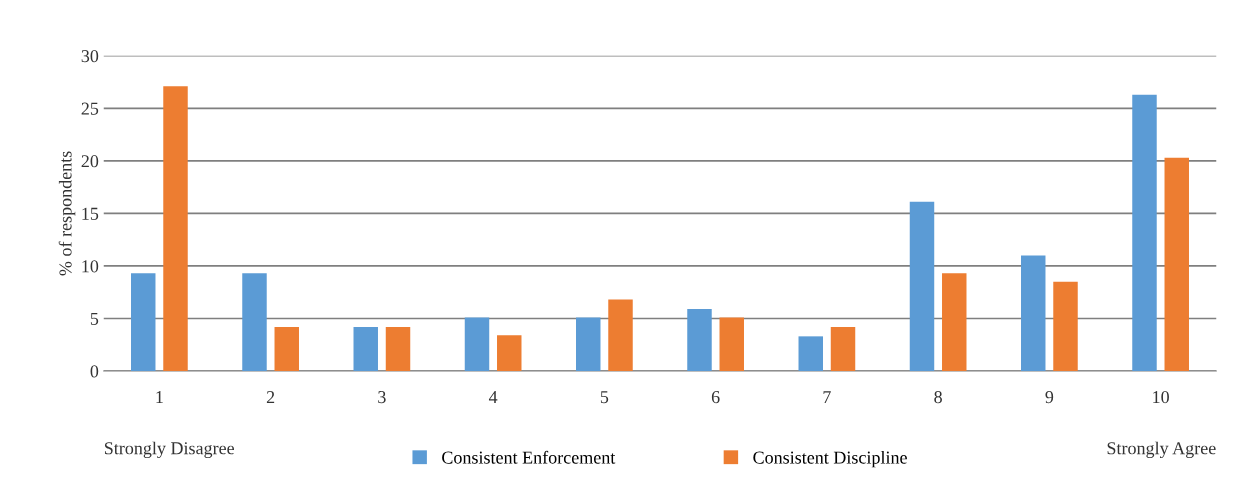  What do you see at coordinates (529, 457) in the screenshot?
I see `legend-label: Consistent Enforcement` at bounding box center [529, 457].